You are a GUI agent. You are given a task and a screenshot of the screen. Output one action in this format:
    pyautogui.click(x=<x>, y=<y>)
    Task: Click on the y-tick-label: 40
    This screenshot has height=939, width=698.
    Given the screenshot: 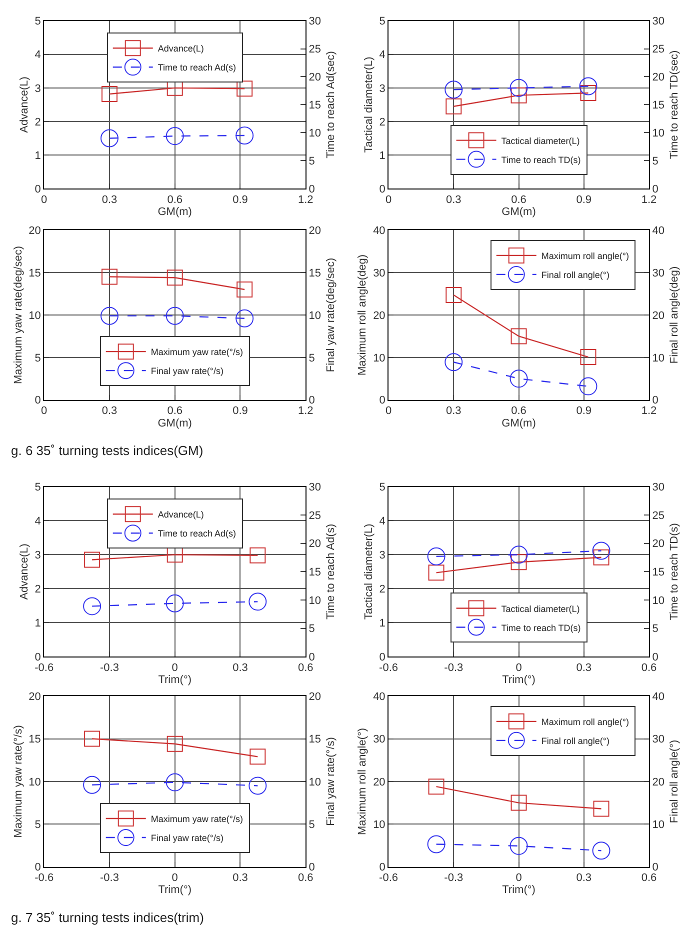 What is the action you would take?
    pyautogui.click(x=379, y=230)
    